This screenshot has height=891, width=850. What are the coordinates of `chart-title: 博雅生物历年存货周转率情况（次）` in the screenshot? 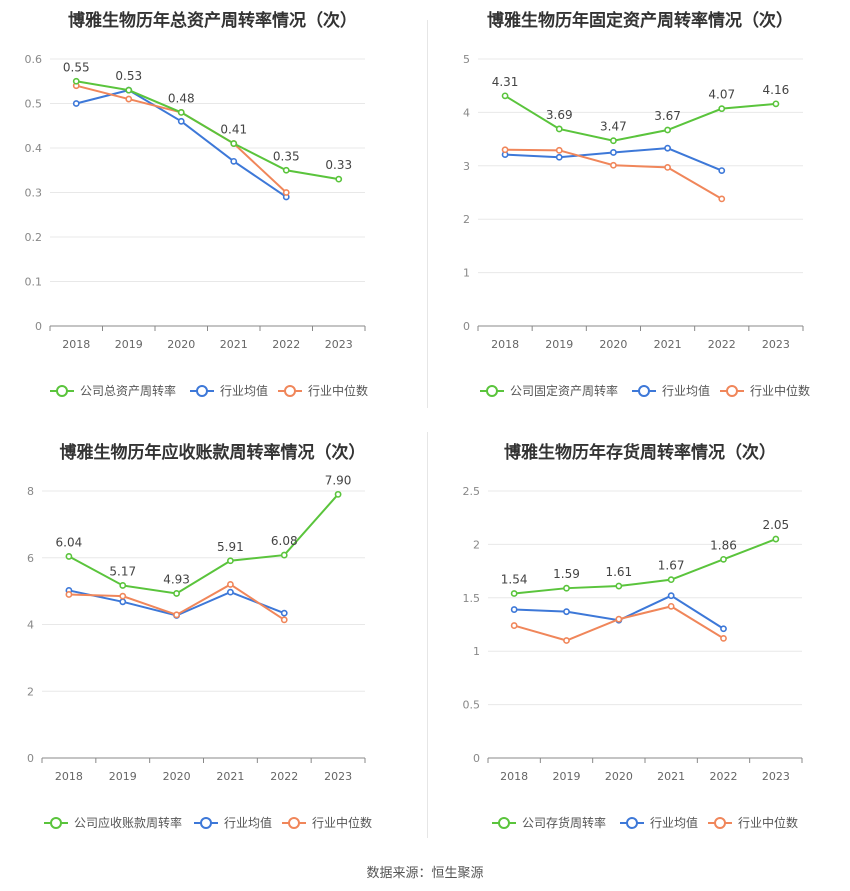 It's located at (640, 452).